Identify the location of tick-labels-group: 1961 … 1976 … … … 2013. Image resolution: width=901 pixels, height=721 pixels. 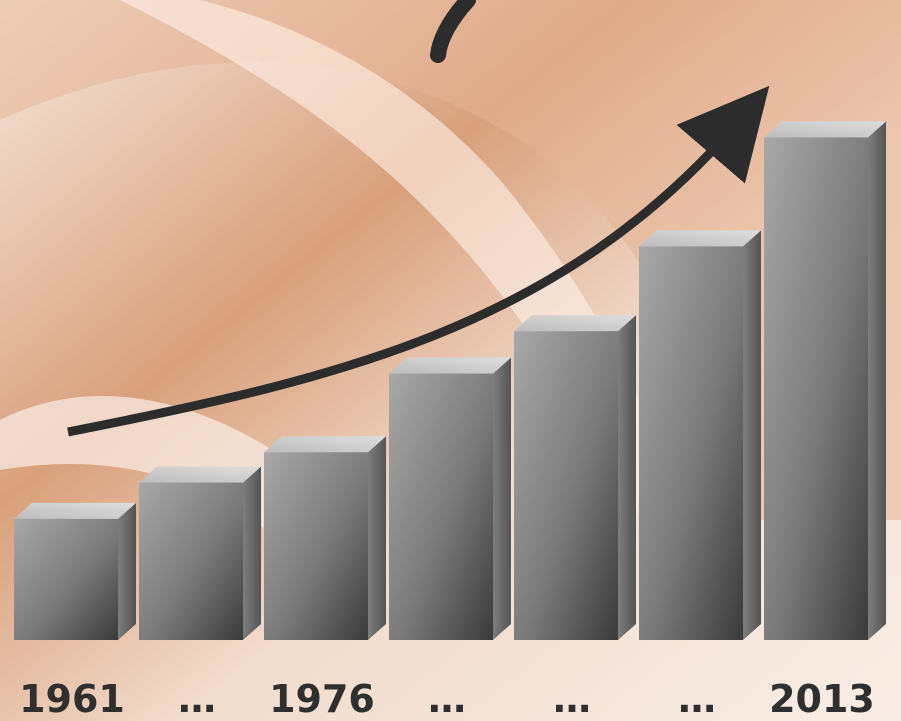
(447, 699).